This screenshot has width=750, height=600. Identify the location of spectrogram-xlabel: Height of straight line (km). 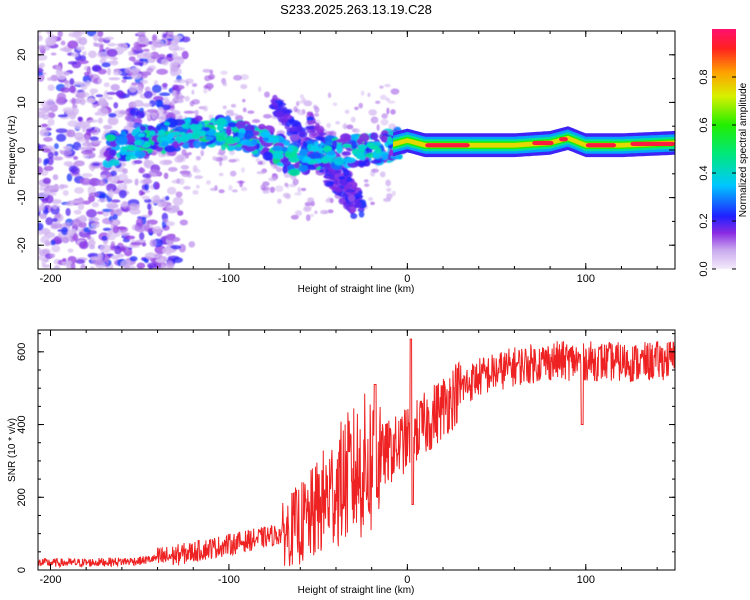
(356, 289).